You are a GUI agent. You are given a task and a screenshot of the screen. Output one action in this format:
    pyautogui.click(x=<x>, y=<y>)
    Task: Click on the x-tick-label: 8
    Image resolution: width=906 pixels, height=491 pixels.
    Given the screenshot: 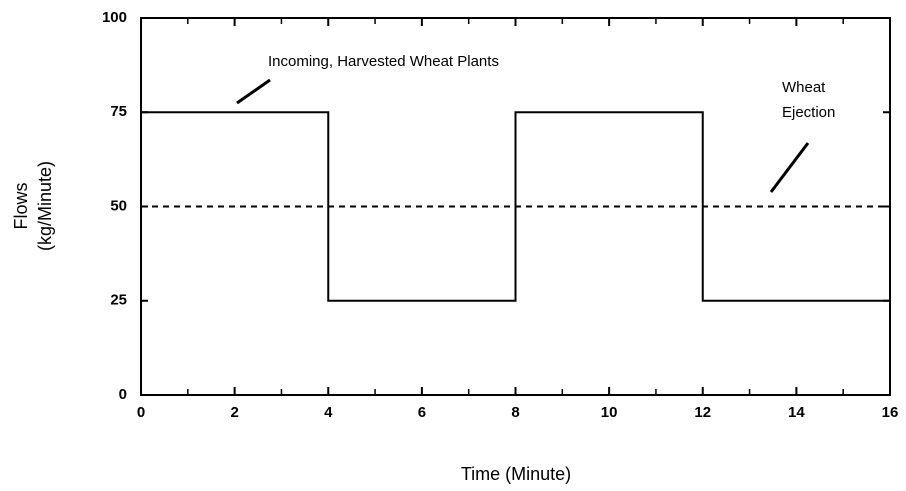 What is the action you would take?
    pyautogui.click(x=515, y=412)
    